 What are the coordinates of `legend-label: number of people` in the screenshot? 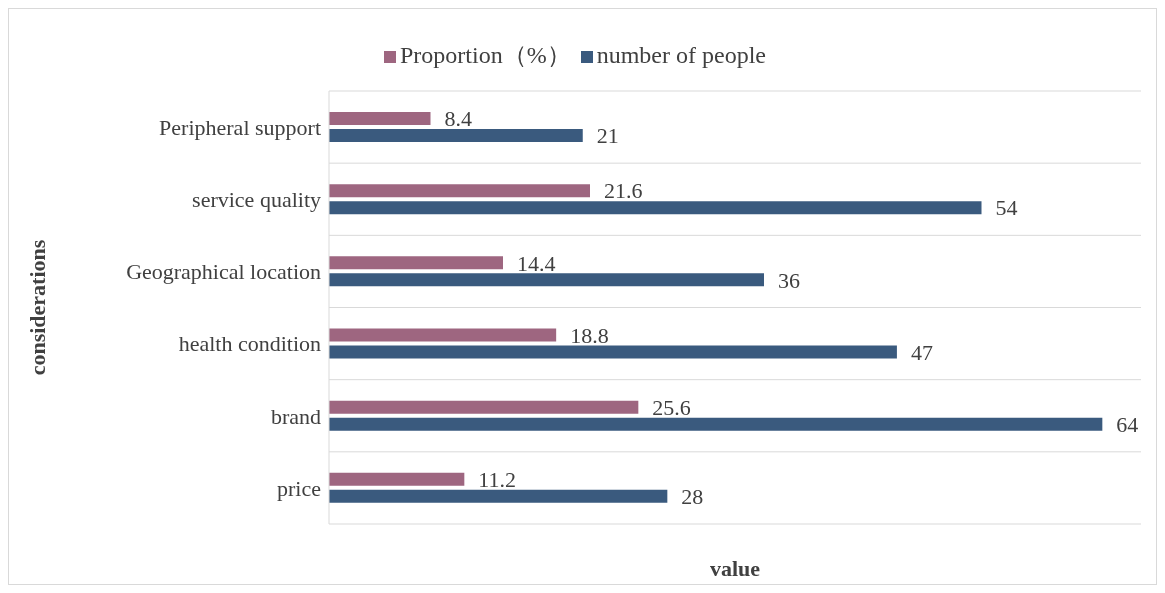 It's located at (681, 55).